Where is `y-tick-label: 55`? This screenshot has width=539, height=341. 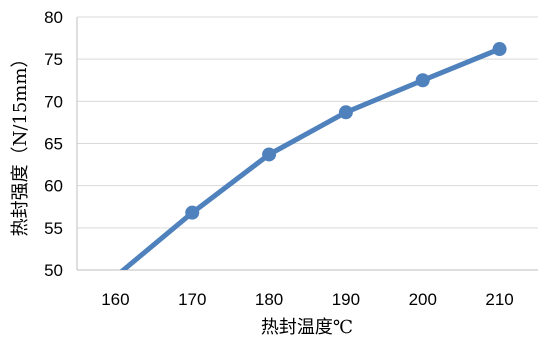 y-tick-label: 55 is located at coordinates (53, 228).